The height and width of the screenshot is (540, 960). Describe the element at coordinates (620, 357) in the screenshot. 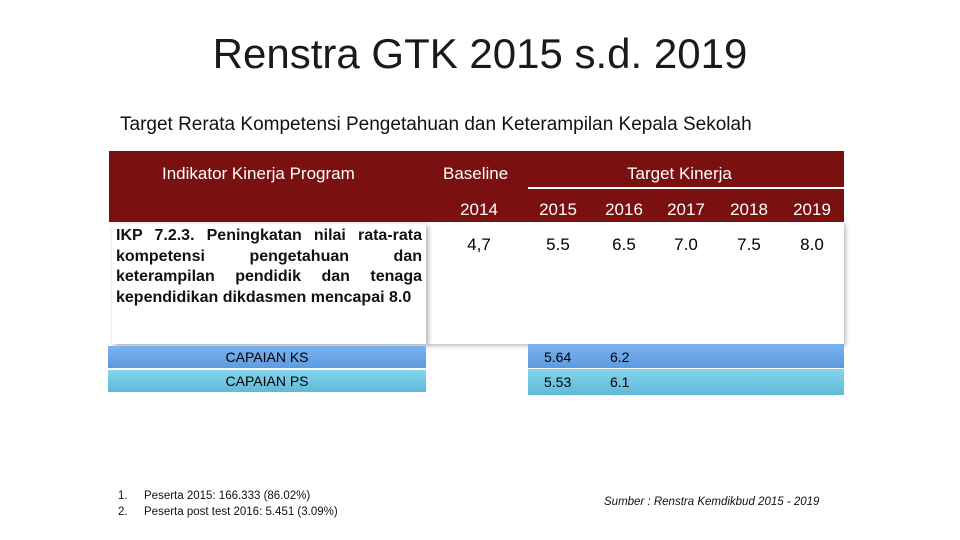

I see `capaian-ks-2016: 6.2` at that location.